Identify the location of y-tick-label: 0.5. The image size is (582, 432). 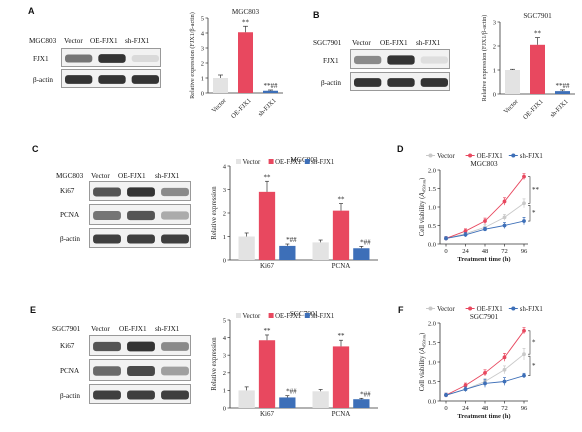
(432, 382).